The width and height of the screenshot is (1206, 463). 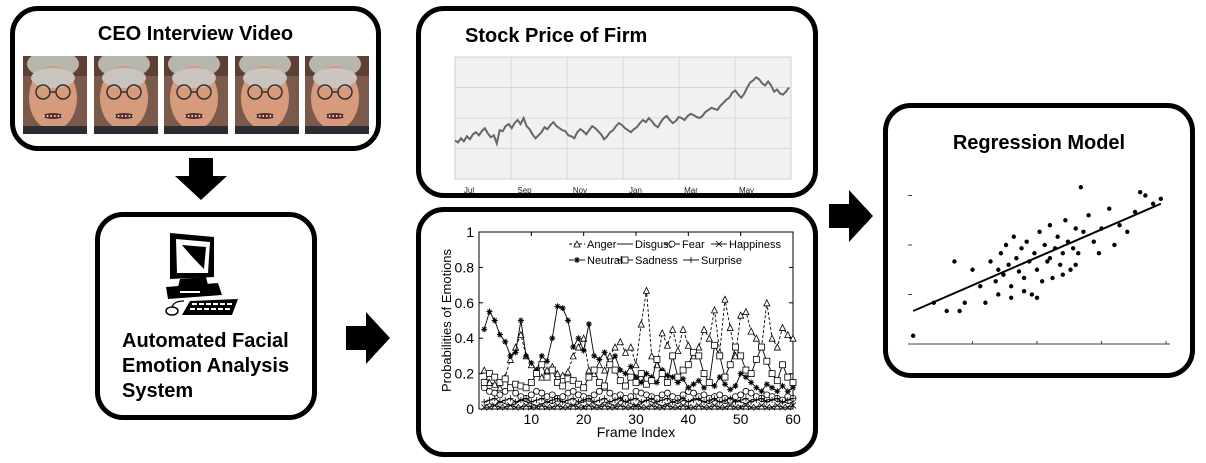 What do you see at coordinates (604, 261) in the screenshot?
I see `legend-label: Neutral` at bounding box center [604, 261].